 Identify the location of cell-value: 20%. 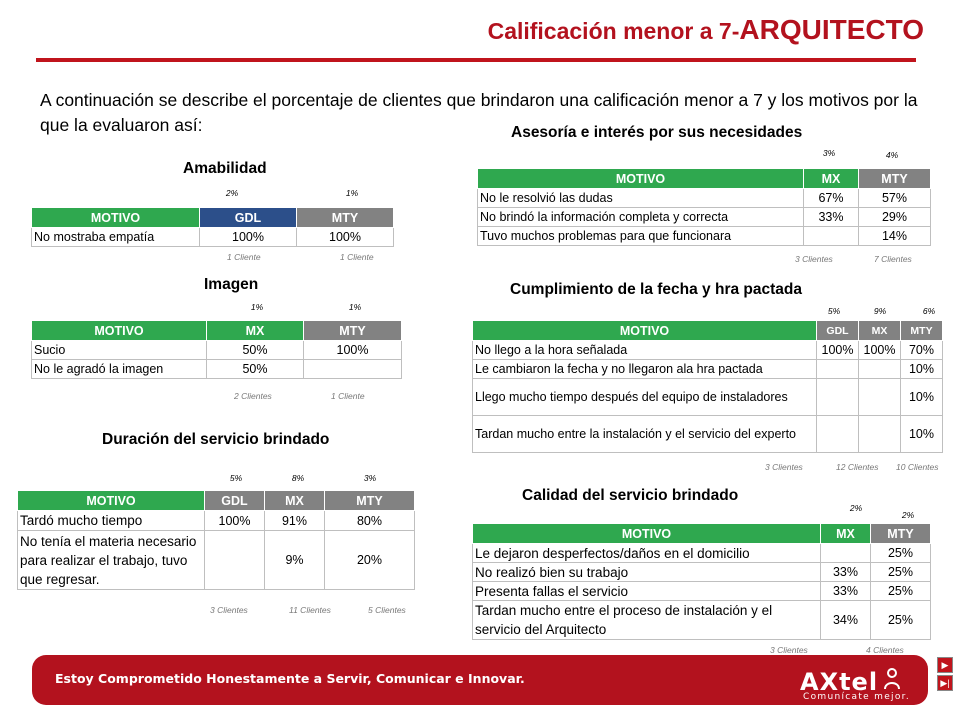
(369, 560).